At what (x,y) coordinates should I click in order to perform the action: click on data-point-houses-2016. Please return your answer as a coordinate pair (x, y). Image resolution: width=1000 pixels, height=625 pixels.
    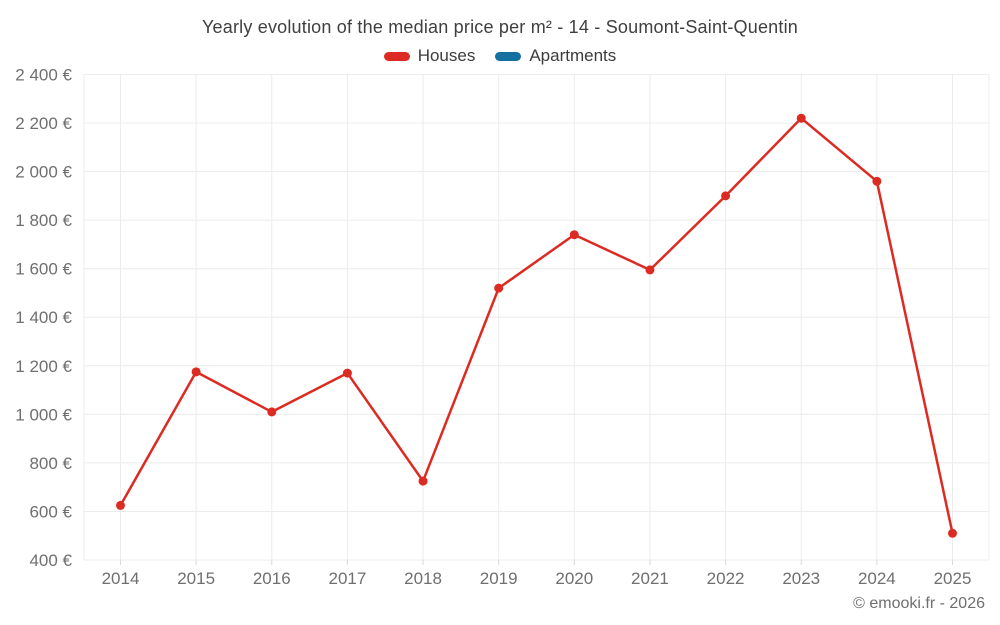
    Looking at the image, I should click on (272, 412).